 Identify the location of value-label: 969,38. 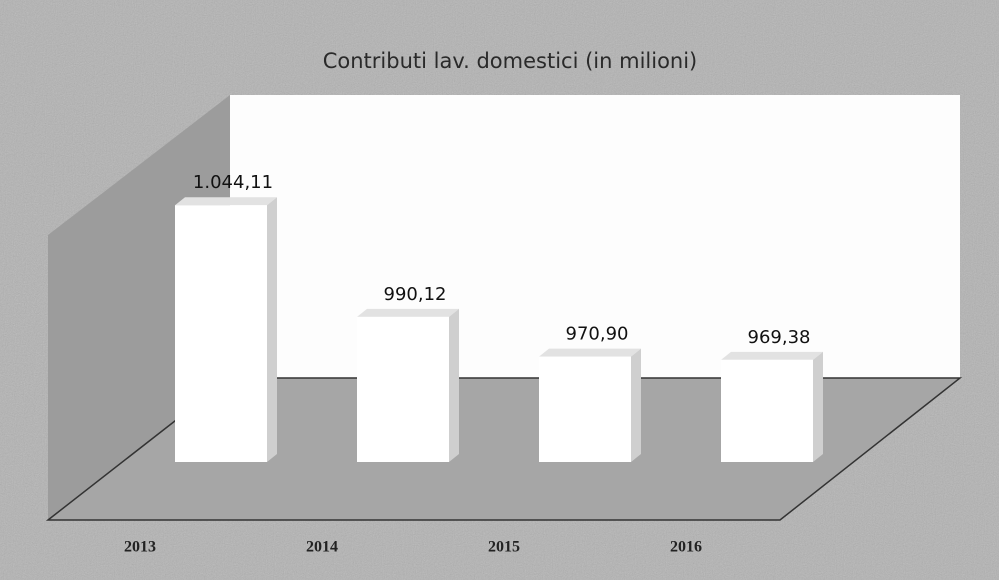
(779, 337).